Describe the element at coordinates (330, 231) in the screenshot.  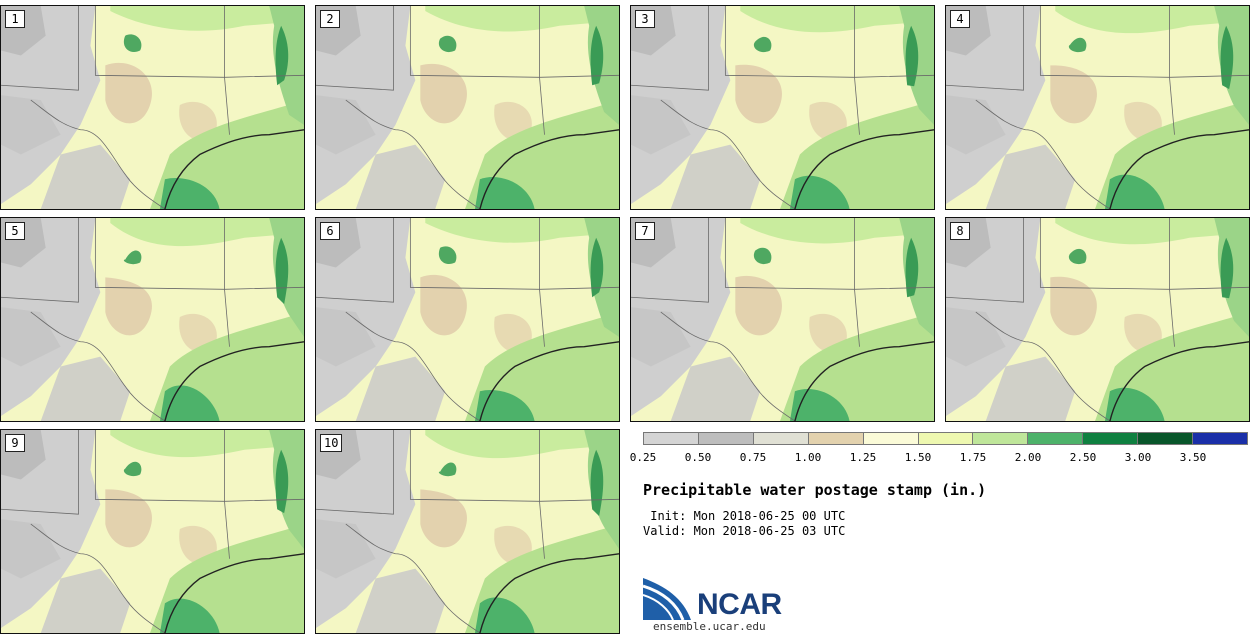
I see `member-number-label: 6` at that location.